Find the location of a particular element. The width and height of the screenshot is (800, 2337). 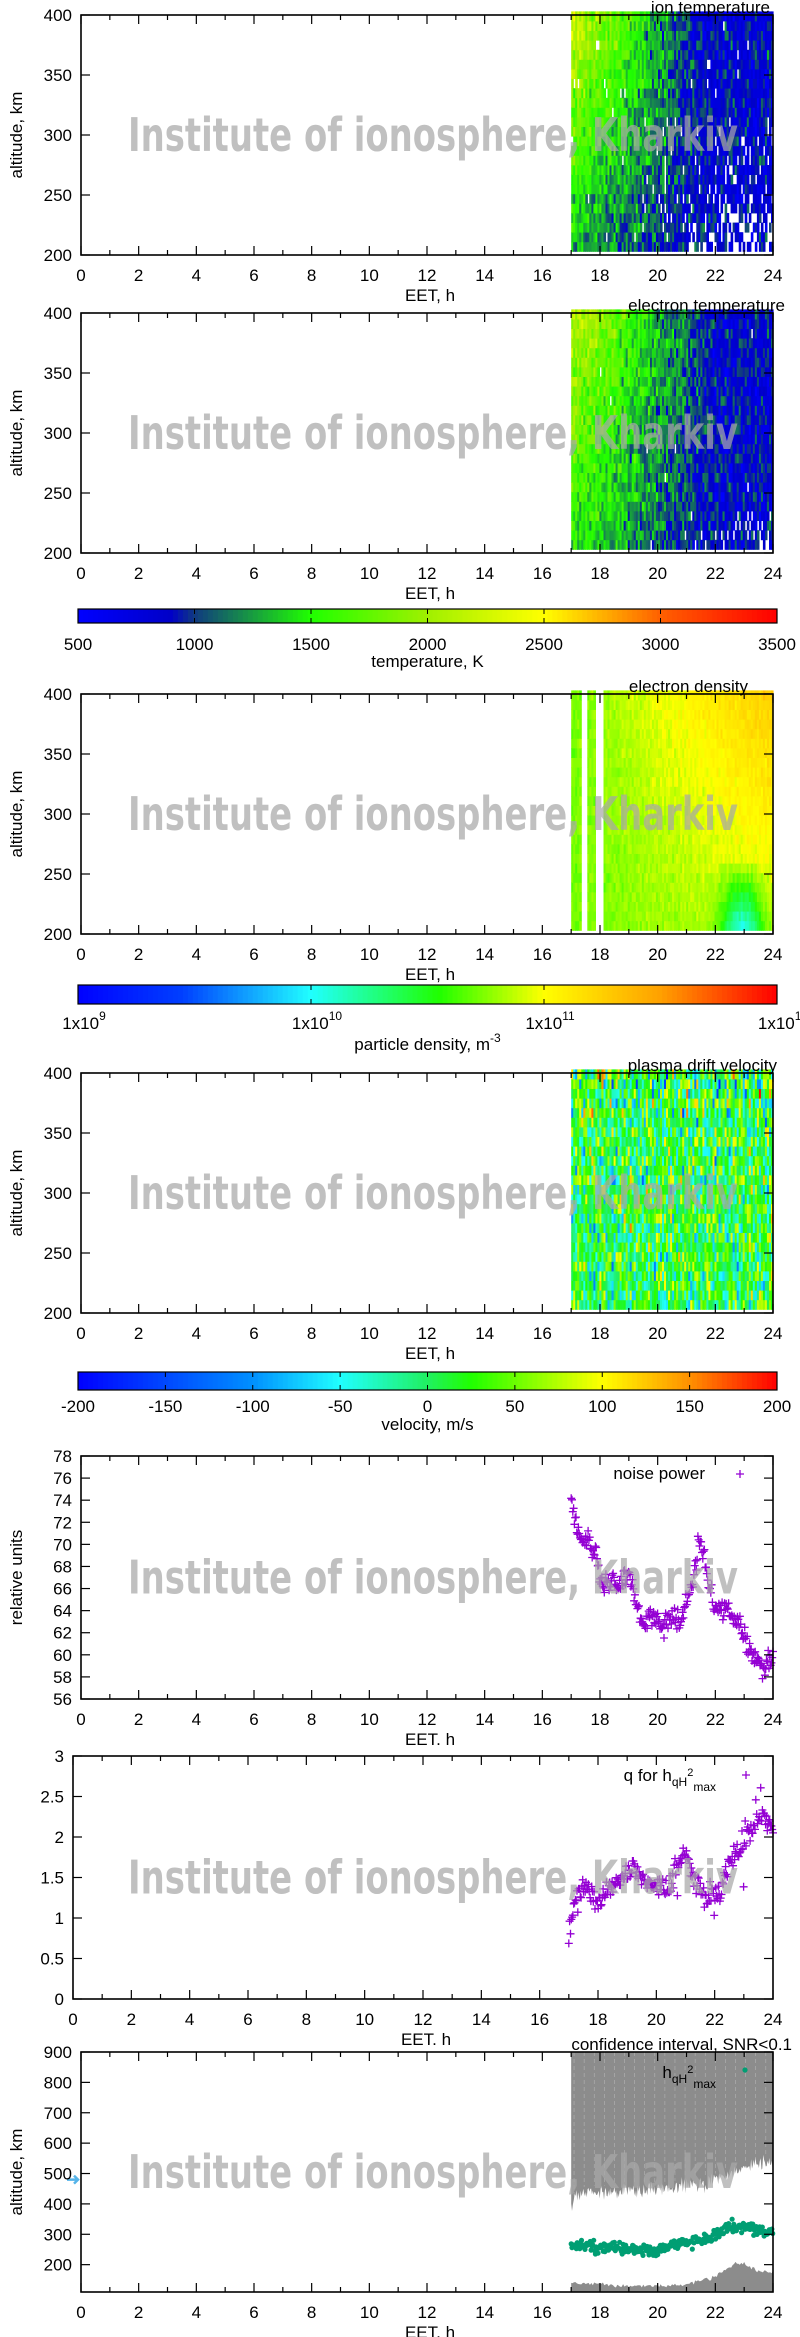

chart-title: ion temperature is located at coordinates (710, 8).